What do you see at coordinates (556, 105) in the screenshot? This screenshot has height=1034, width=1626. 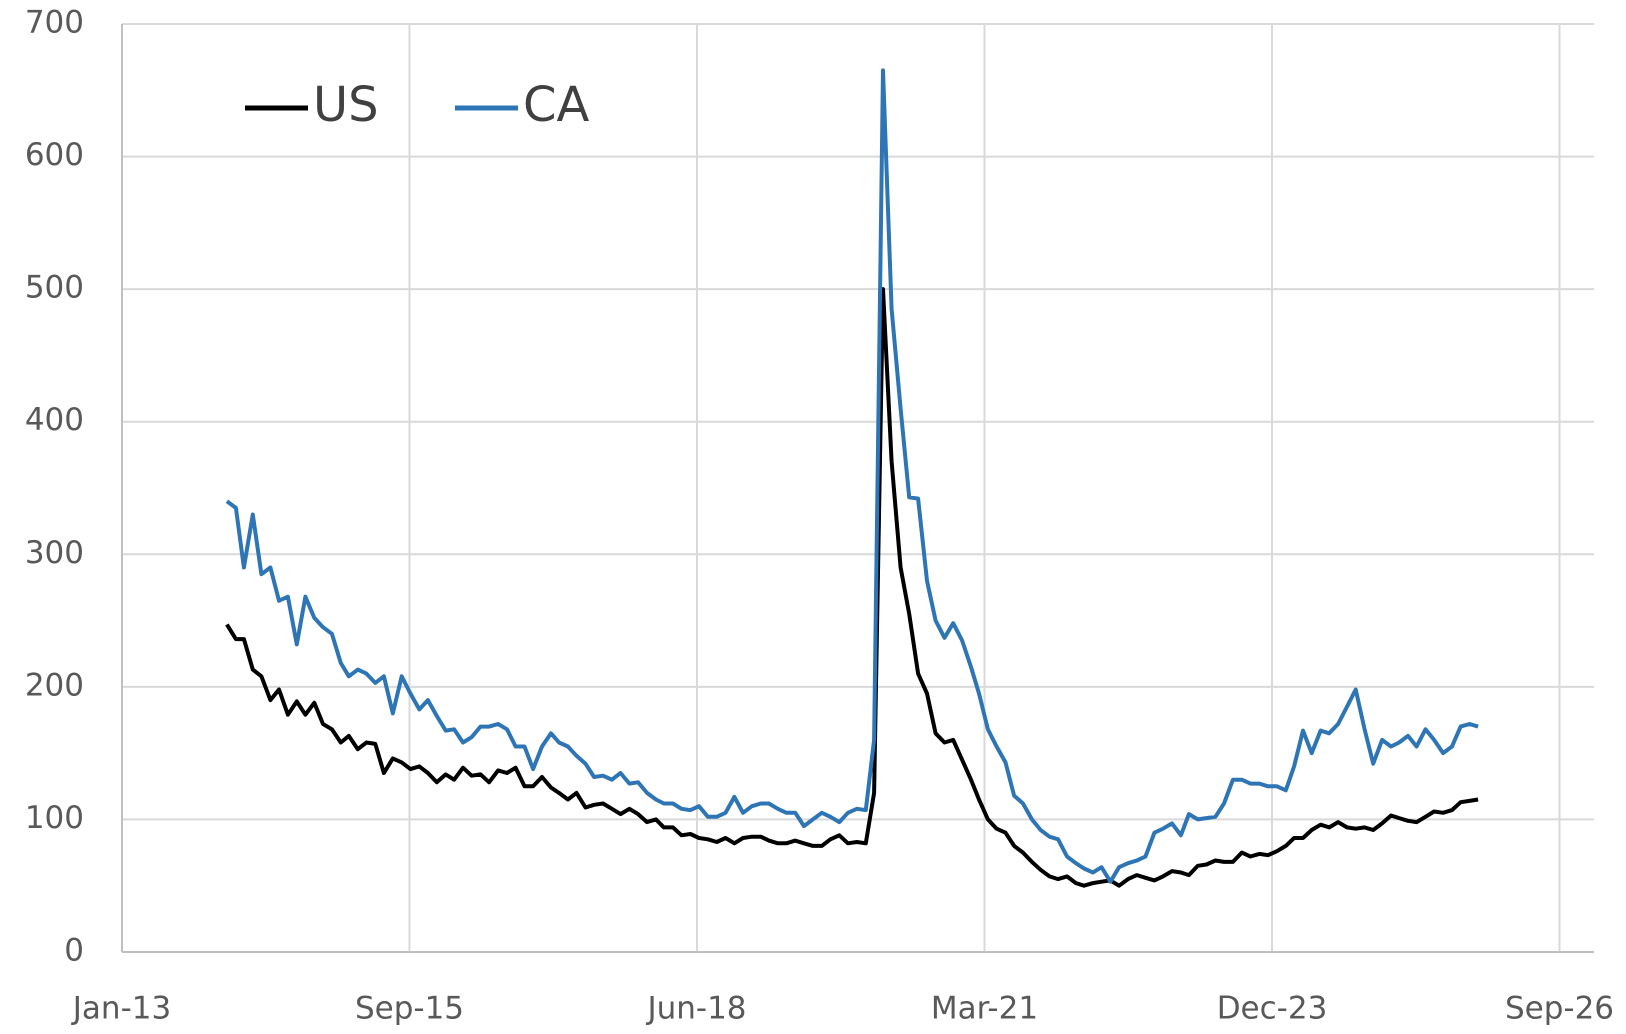 I see `legend-label: CA` at bounding box center [556, 105].